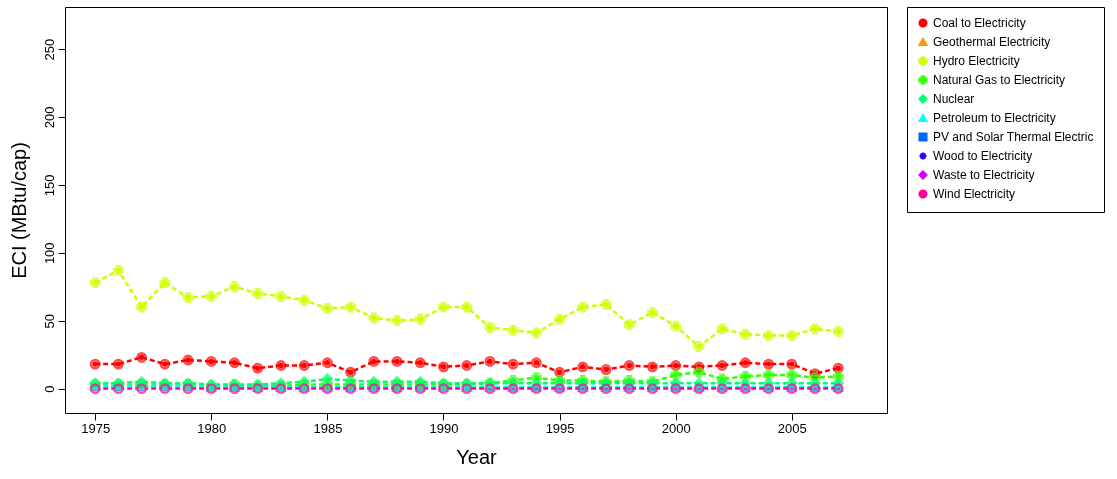 The image size is (1117, 479). What do you see at coordinates (18, 210) in the screenshot?
I see `y-axis-title: ECI (MBtu/cap)` at bounding box center [18, 210].